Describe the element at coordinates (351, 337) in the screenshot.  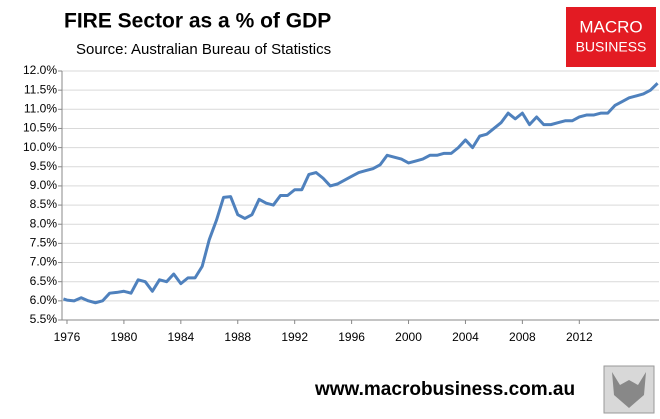
I see `x-tick-label: 1996` at that location.